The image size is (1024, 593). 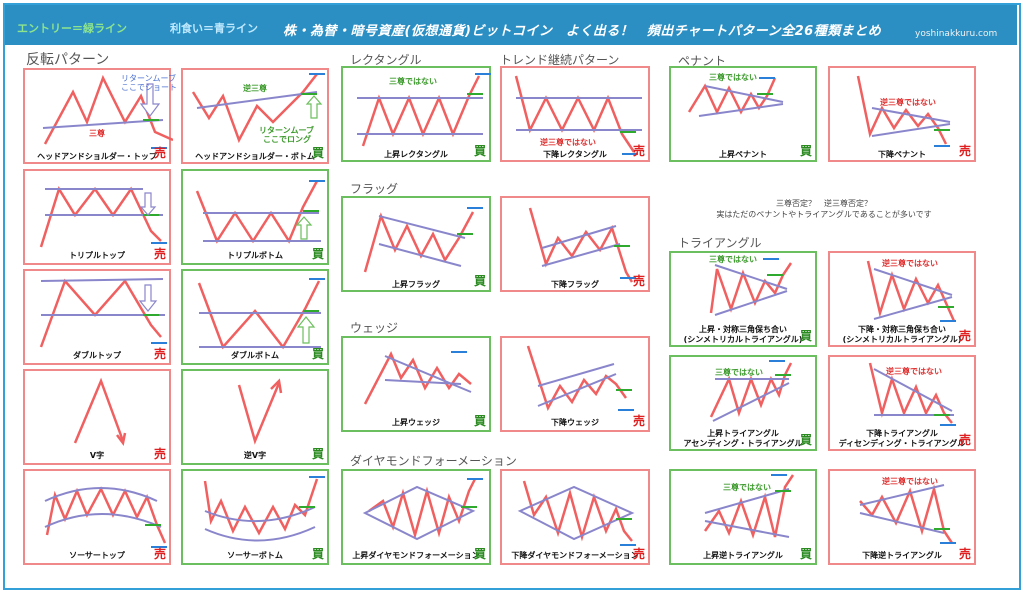 What do you see at coordinates (417, 378) in the screenshot?
I see `wedge-up-chart` at bounding box center [417, 378].